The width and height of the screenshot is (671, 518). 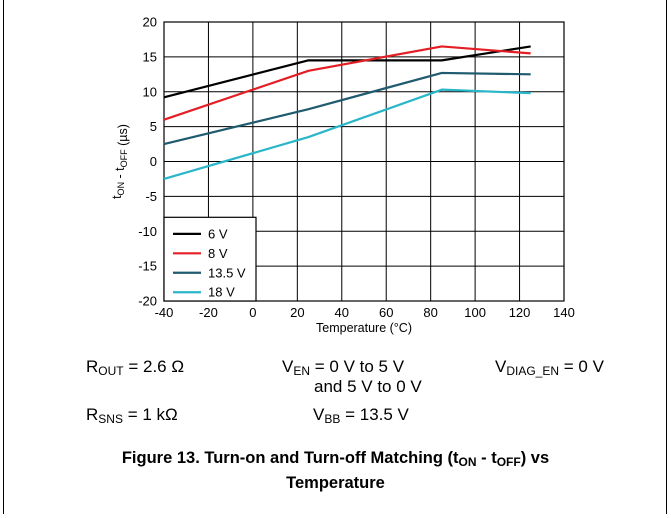 I want to click on y-tick-label: 15, so click(x=150, y=56).